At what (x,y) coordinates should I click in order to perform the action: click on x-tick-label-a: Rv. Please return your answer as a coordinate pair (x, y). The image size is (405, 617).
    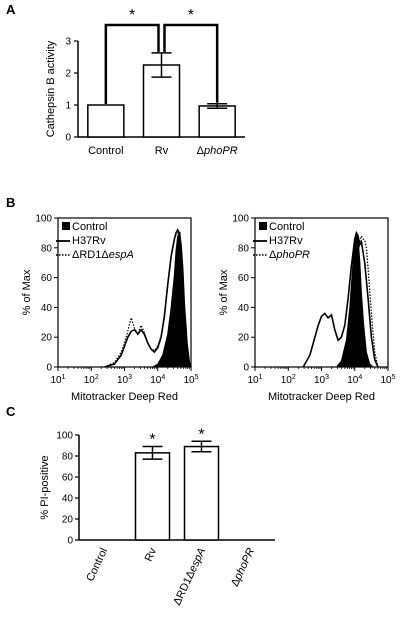
    Looking at the image, I should click on (162, 151).